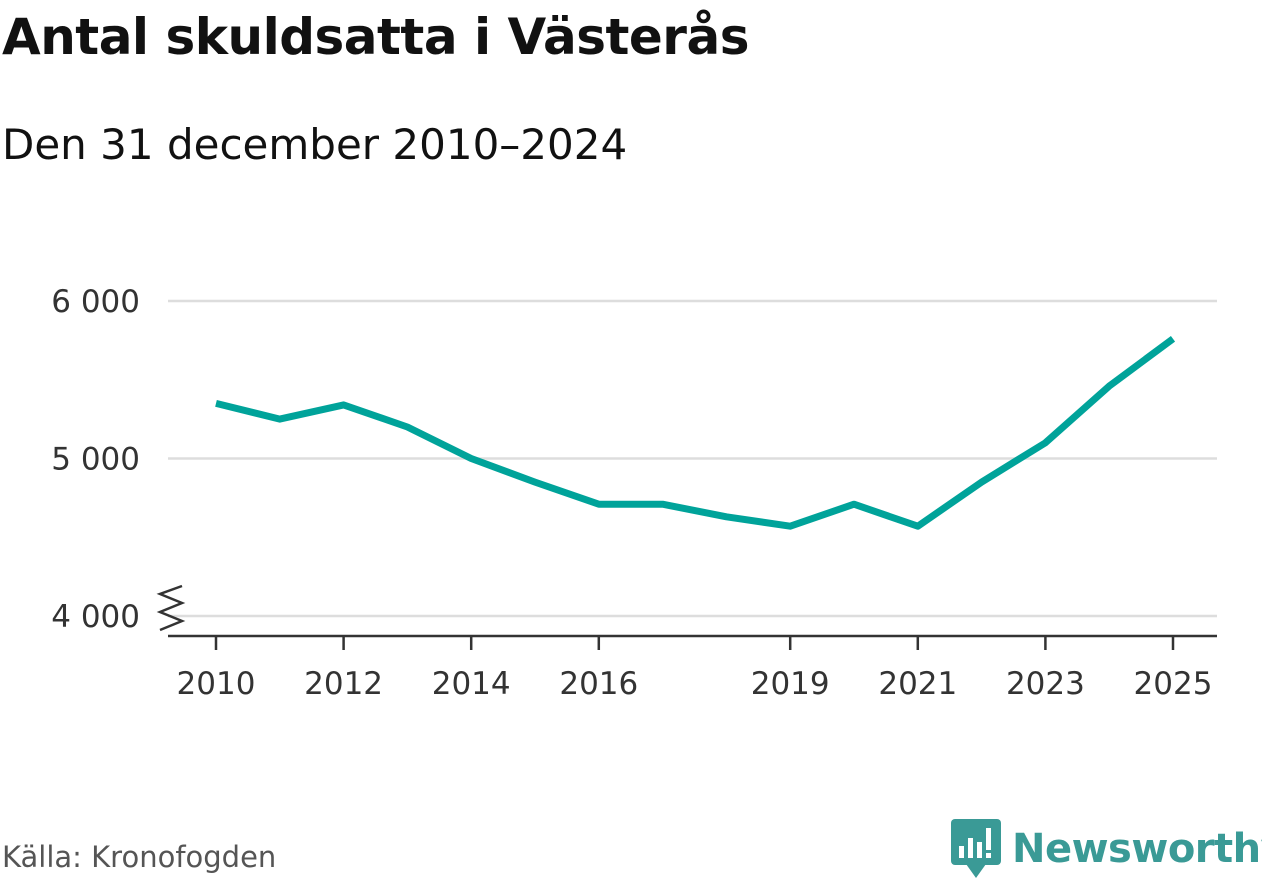 Image resolution: width=1262 pixels, height=880 pixels. Describe the element at coordinates (315, 144) in the screenshot. I see `chart-subtitle: Den 31 december 2010–2024` at that location.